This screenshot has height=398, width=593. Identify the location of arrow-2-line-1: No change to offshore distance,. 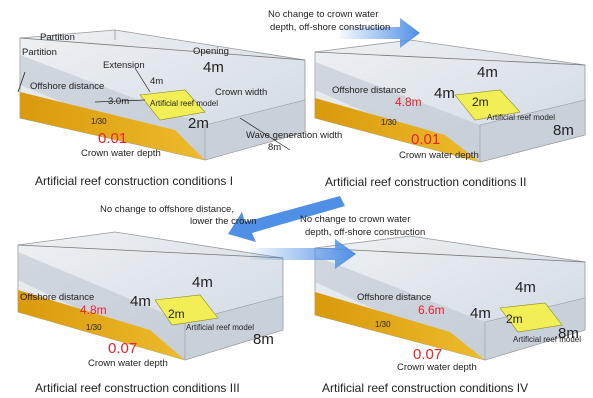
(167, 209).